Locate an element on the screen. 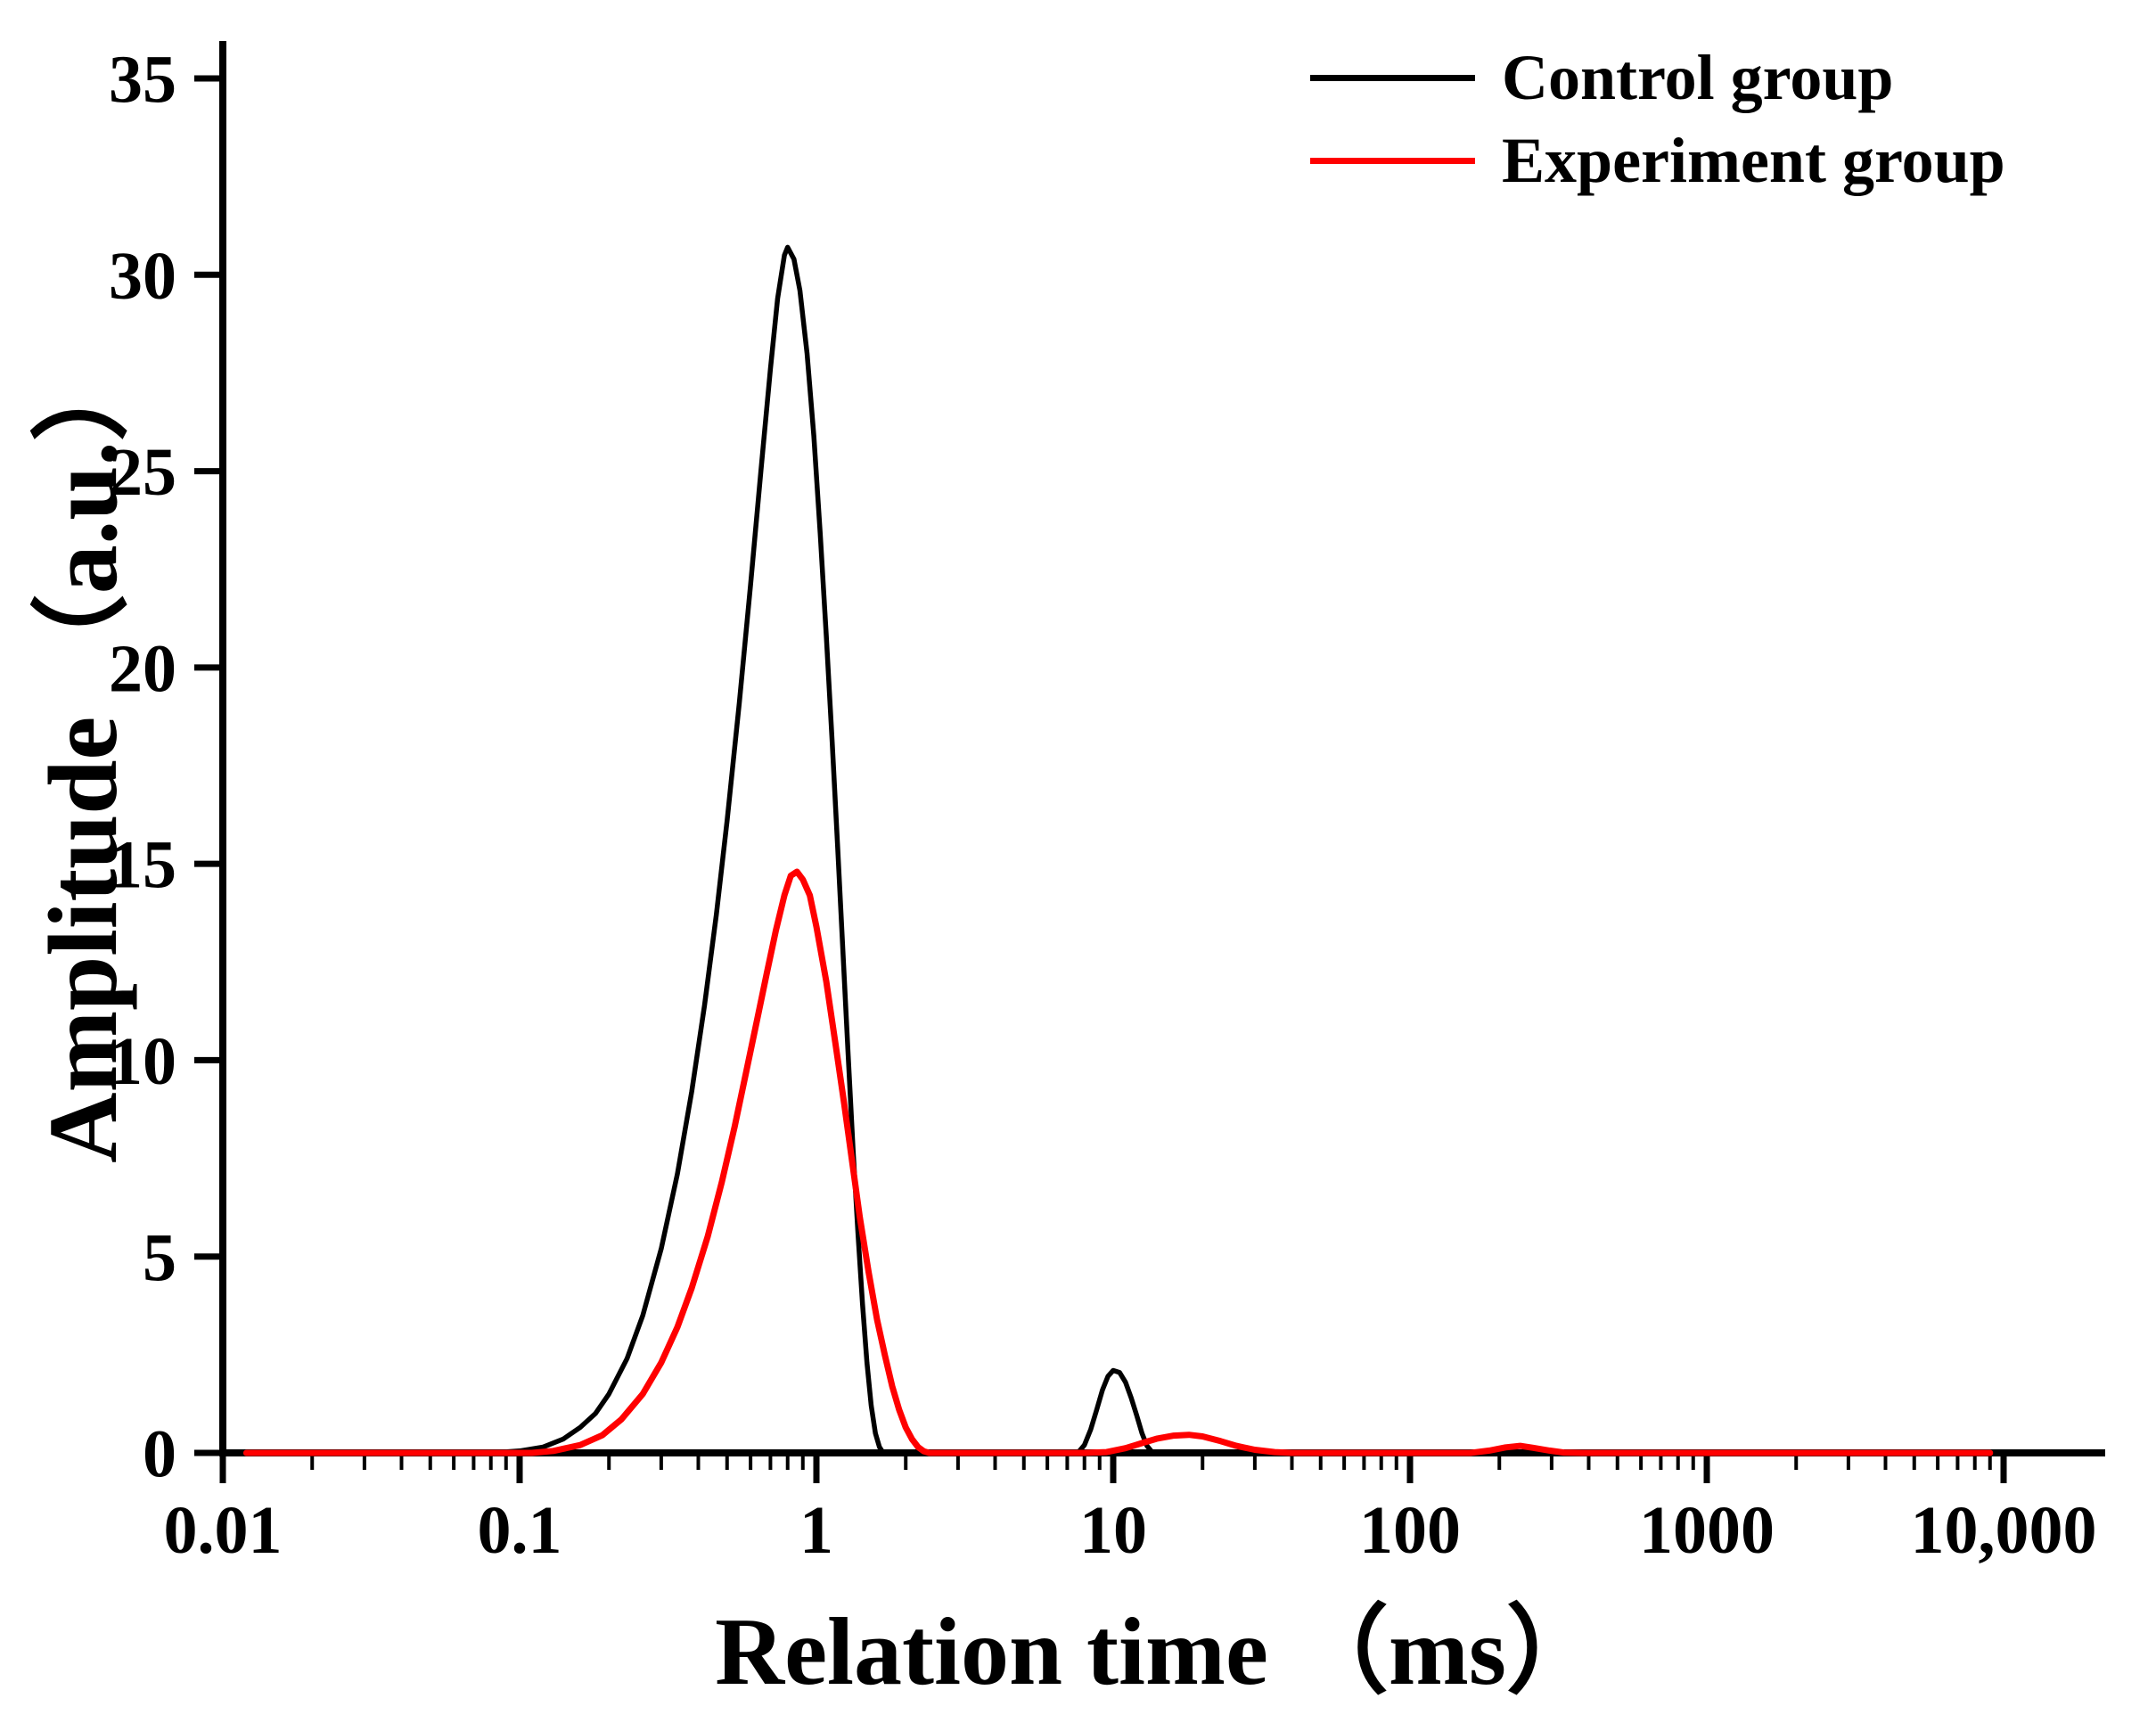 The width and height of the screenshot is (2156, 1731). svg-text: 0.1 is located at coordinates (520, 1530).